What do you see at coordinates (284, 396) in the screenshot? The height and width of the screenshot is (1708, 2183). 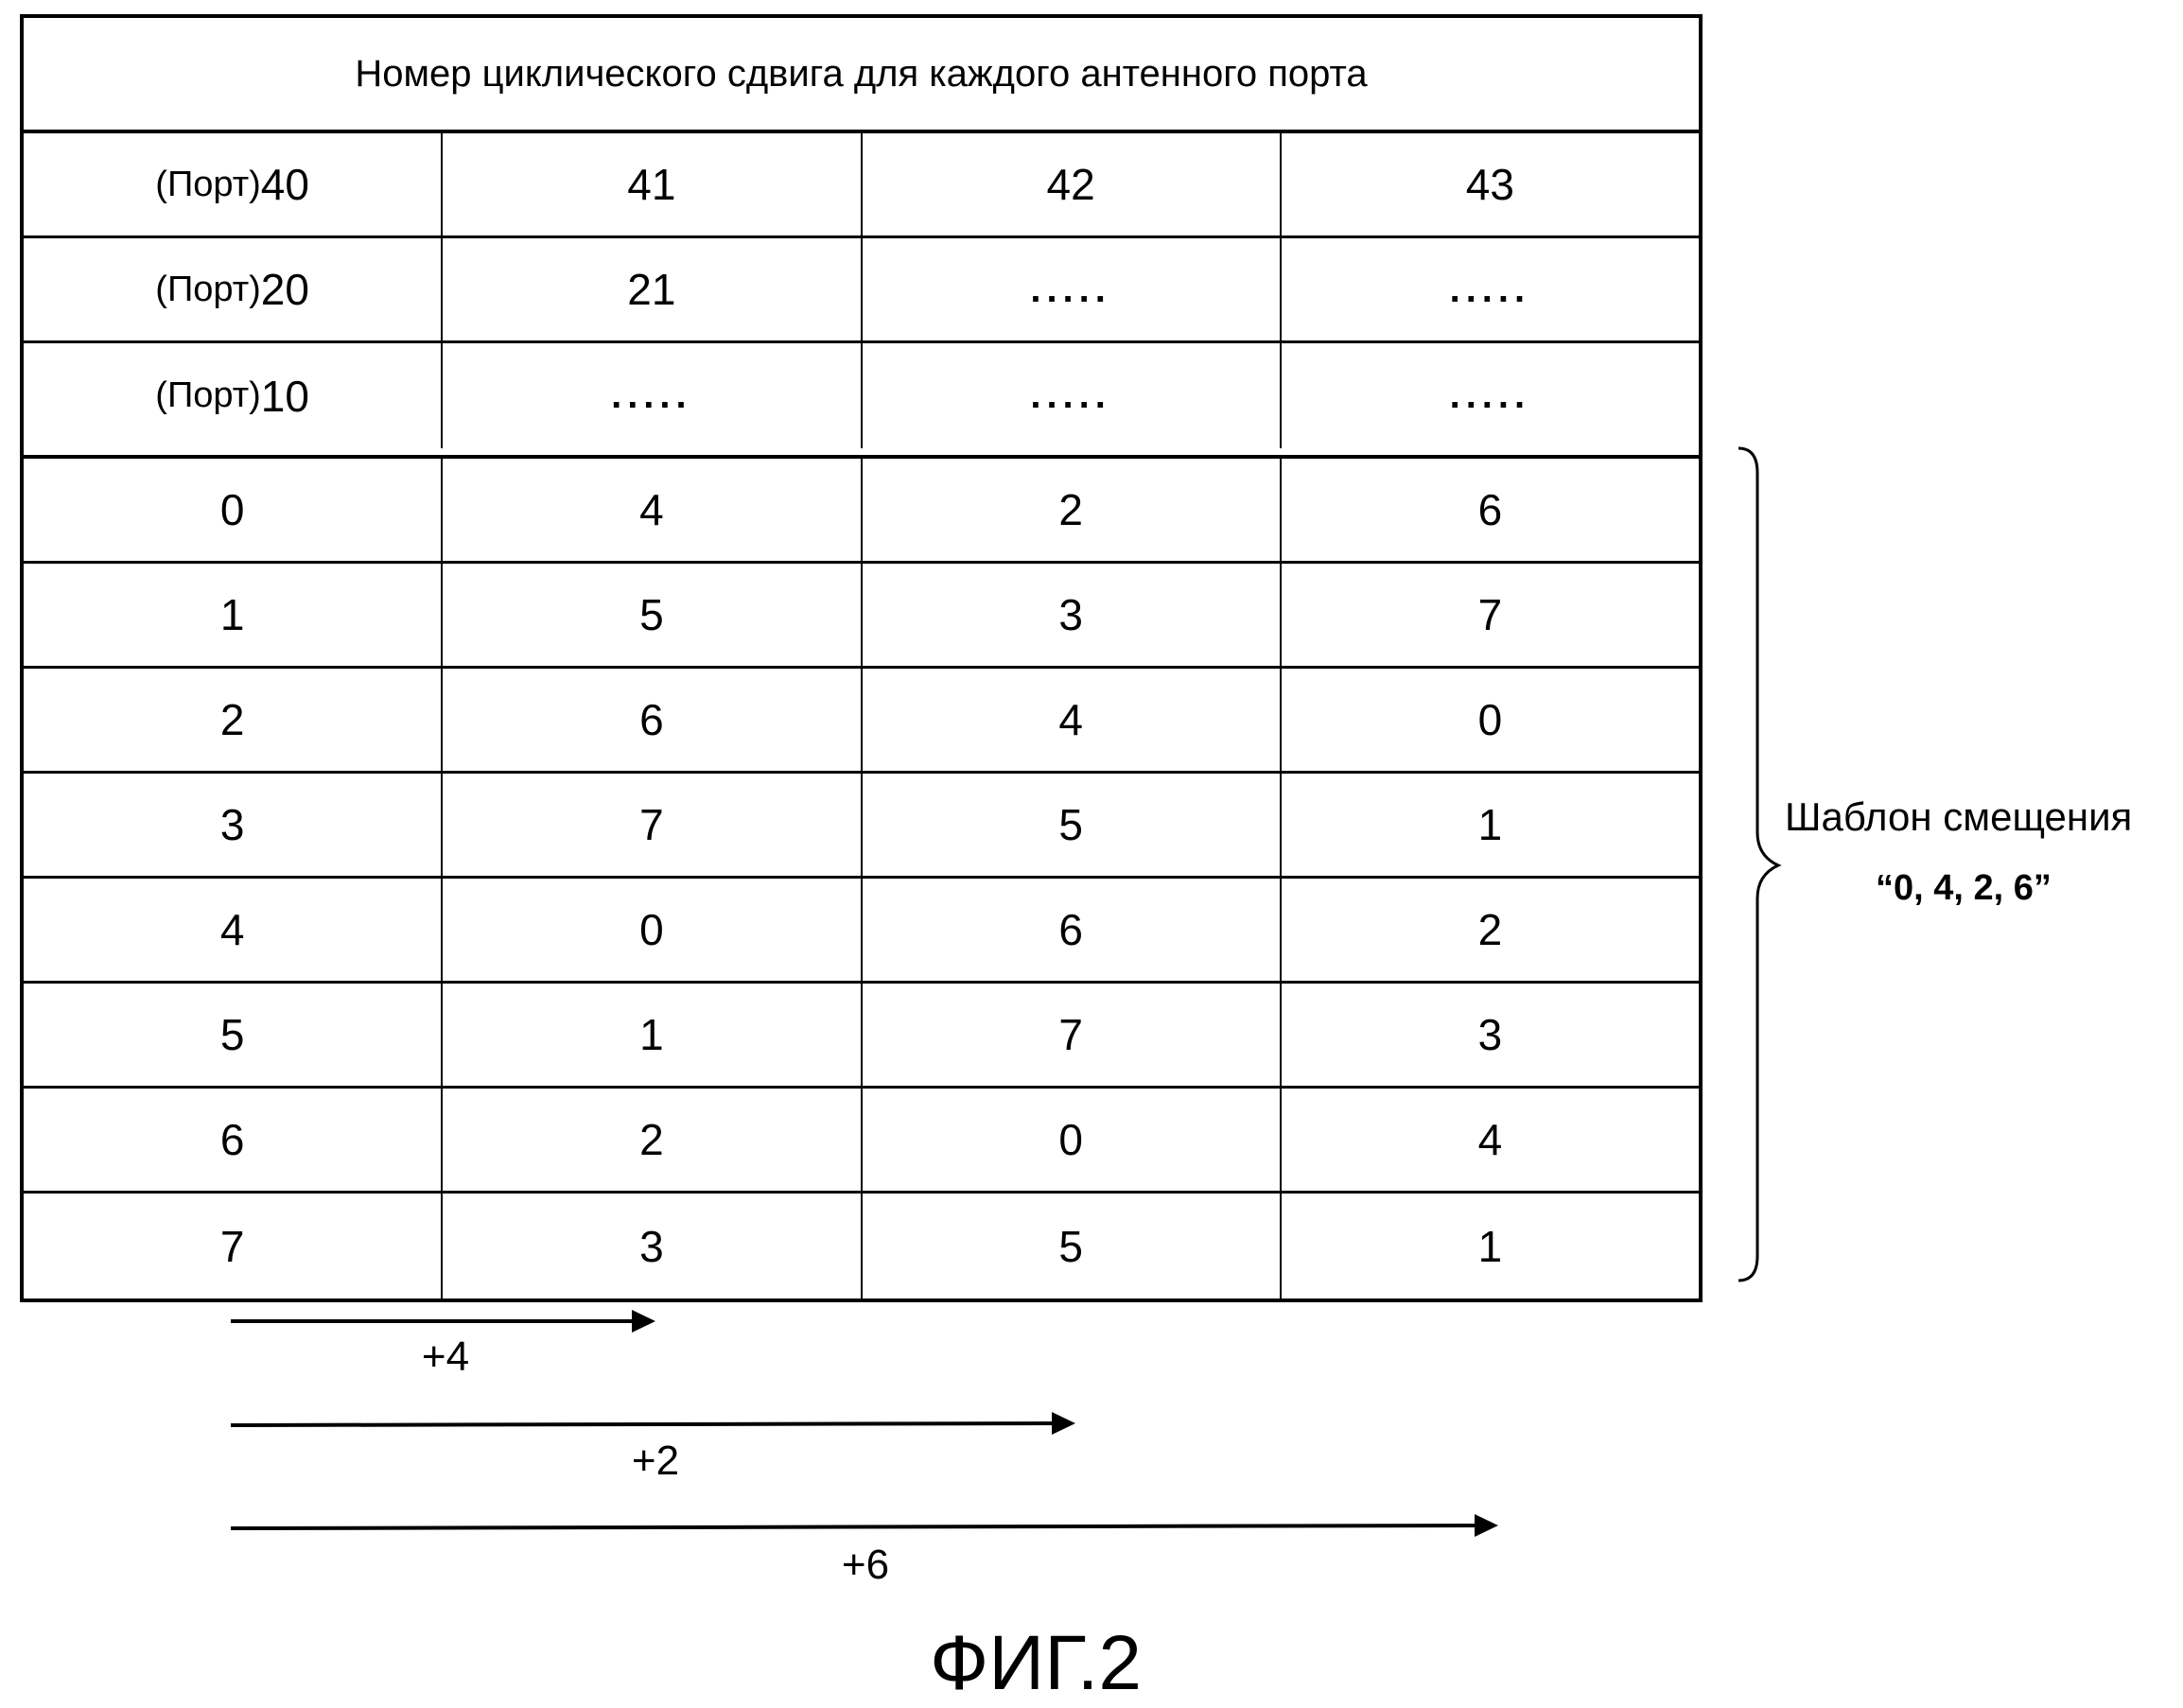 I see `cell-value: 10` at bounding box center [284, 396].